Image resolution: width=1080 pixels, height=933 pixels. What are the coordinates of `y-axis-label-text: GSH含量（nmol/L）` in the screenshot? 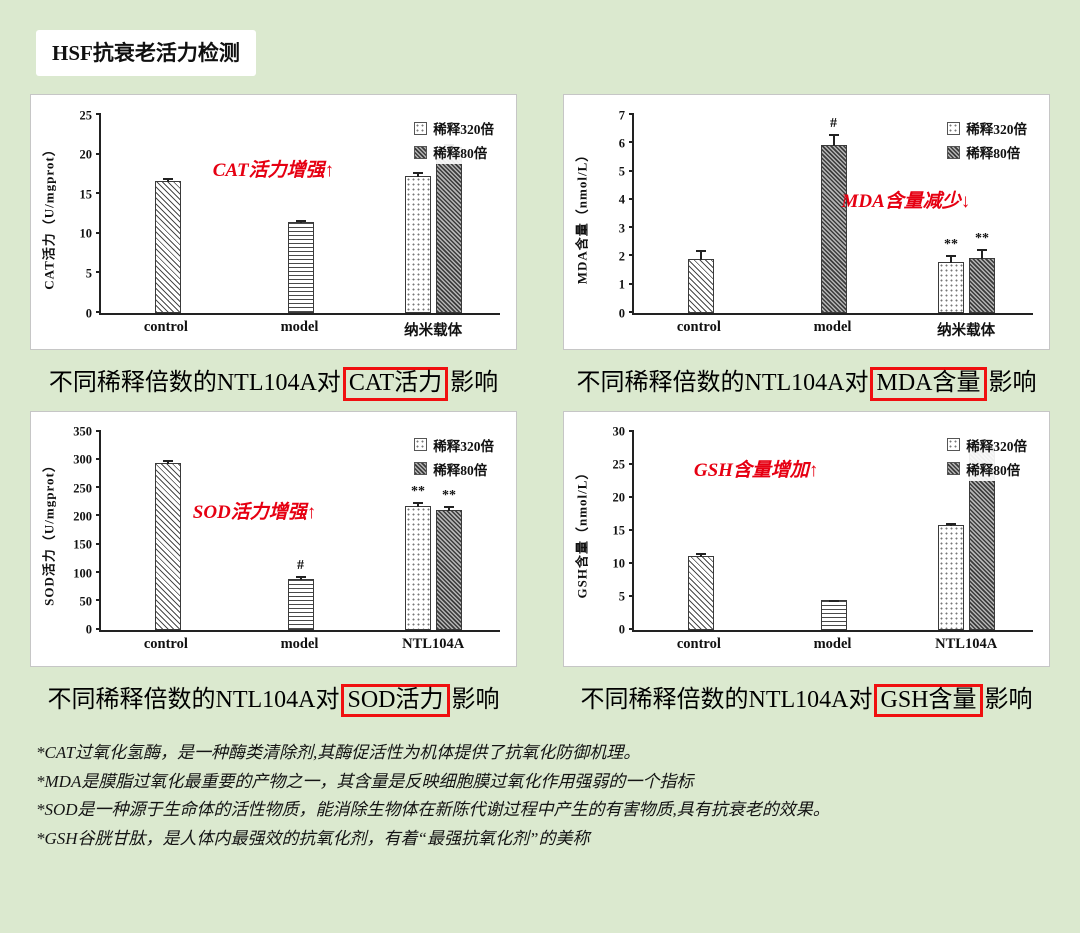 It's located at (582, 532).